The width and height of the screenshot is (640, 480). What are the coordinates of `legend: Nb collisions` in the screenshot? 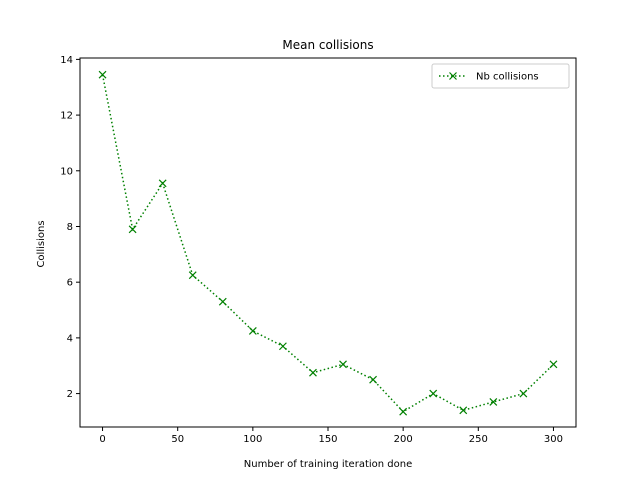 It's located at (500, 76).